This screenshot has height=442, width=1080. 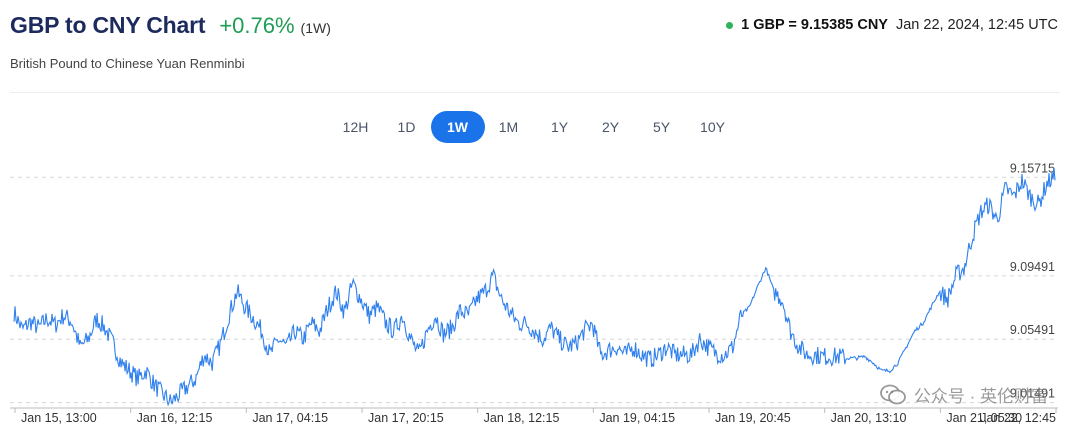 What do you see at coordinates (980, 396) in the screenshot?
I see `watermark-text: 公众号 · 英伦财富` at bounding box center [980, 396].